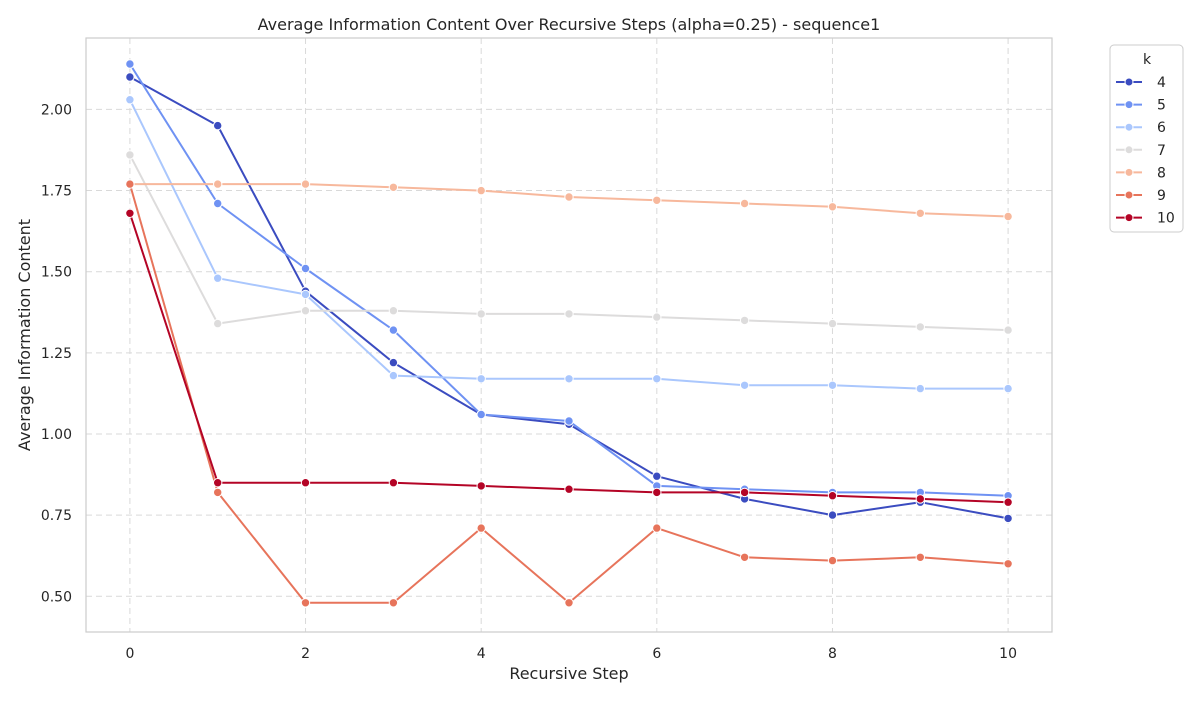 The image size is (1200, 704). What do you see at coordinates (1161, 196) in the screenshot?
I see `legend-label: 9` at bounding box center [1161, 196].